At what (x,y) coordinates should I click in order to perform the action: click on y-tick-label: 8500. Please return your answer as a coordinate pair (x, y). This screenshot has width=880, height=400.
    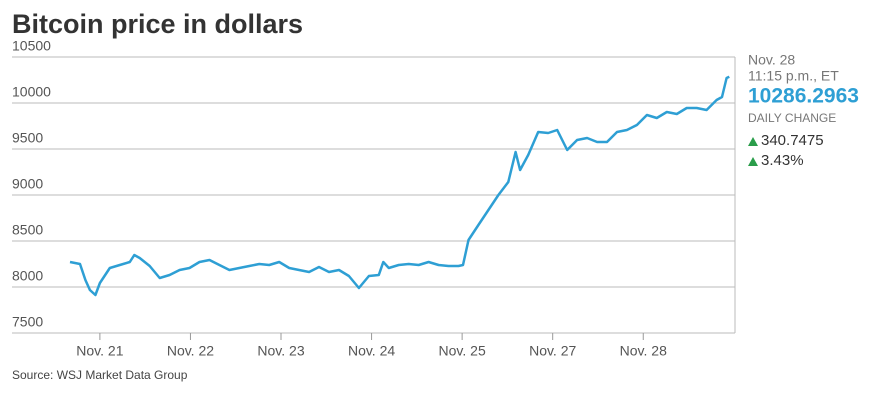
    Looking at the image, I should click on (27, 230).